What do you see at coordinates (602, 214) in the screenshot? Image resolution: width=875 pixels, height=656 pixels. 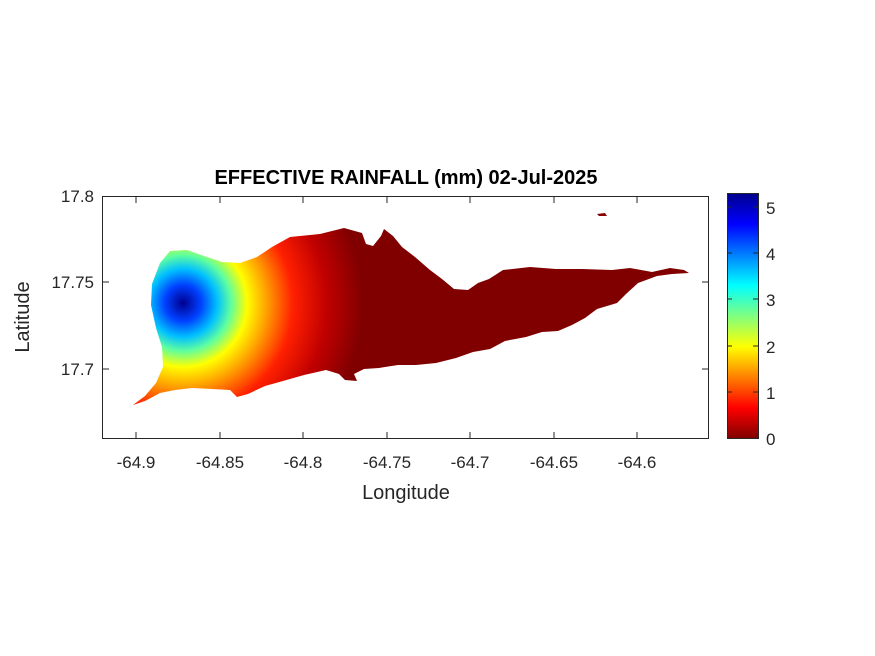 I see `islet-patch` at bounding box center [602, 214].